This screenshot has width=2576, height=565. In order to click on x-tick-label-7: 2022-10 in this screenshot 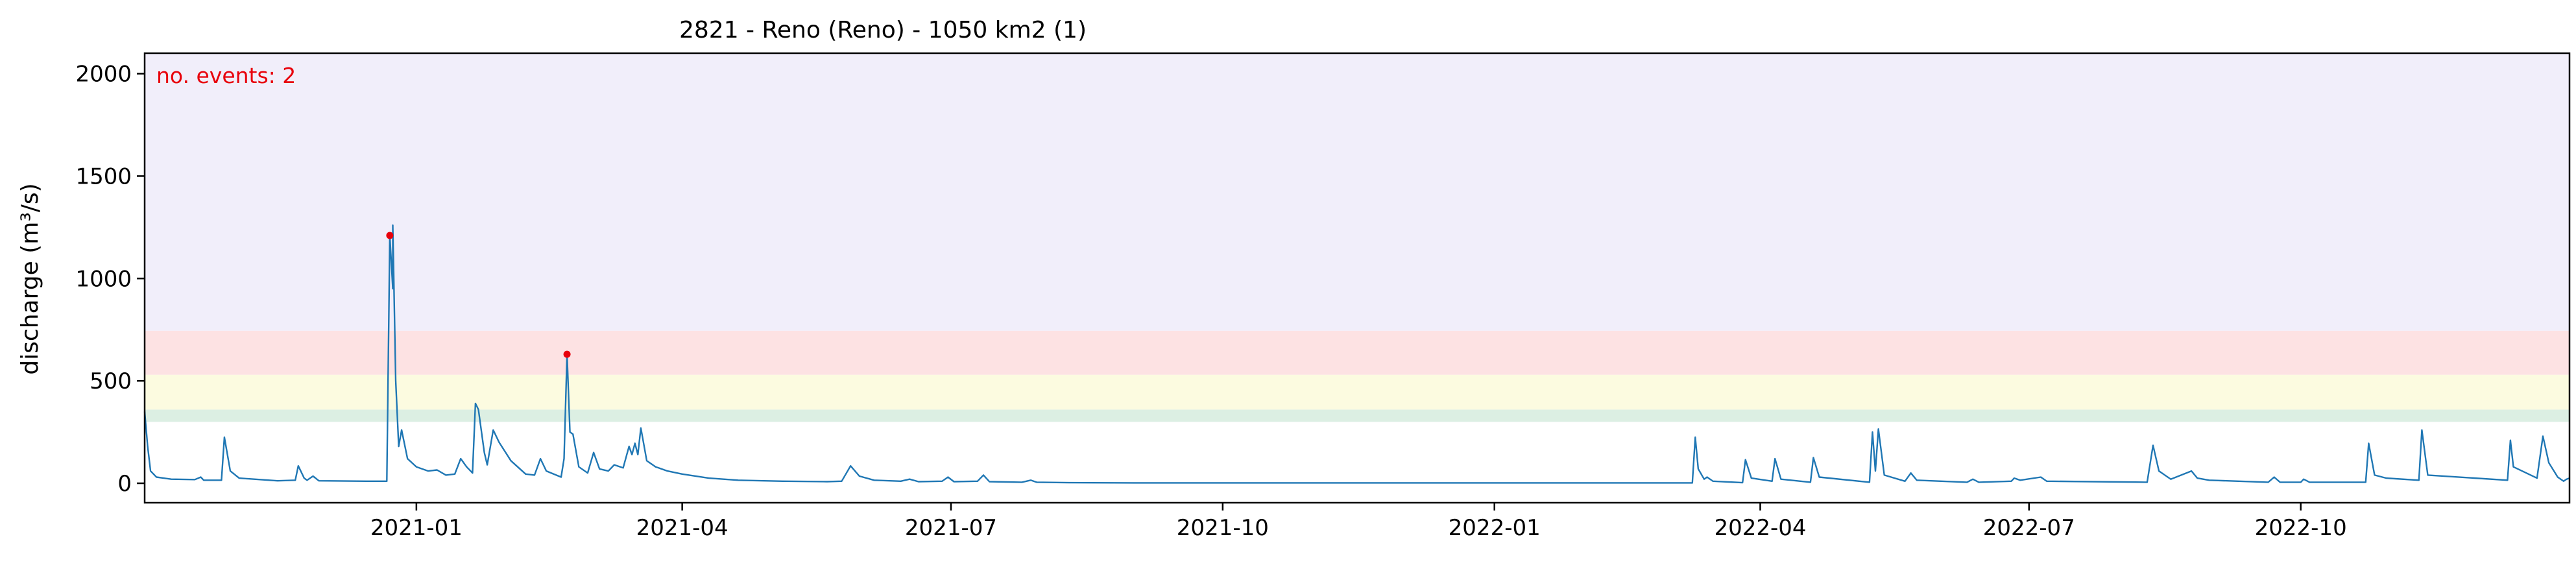, I will do `click(2301, 528)`.